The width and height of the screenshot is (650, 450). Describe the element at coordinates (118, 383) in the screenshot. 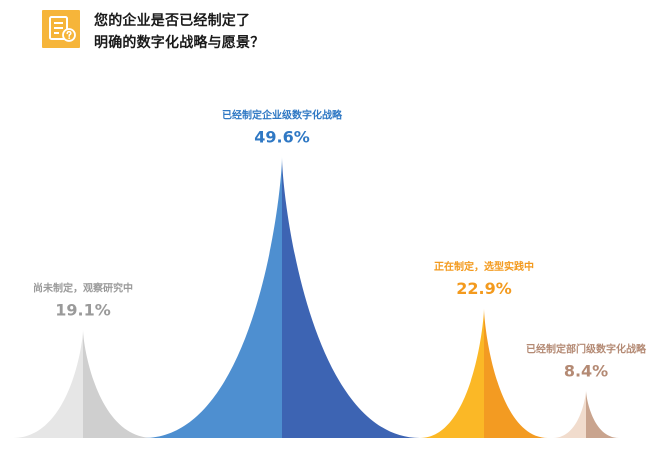

I see `peak-1-right-face` at that location.